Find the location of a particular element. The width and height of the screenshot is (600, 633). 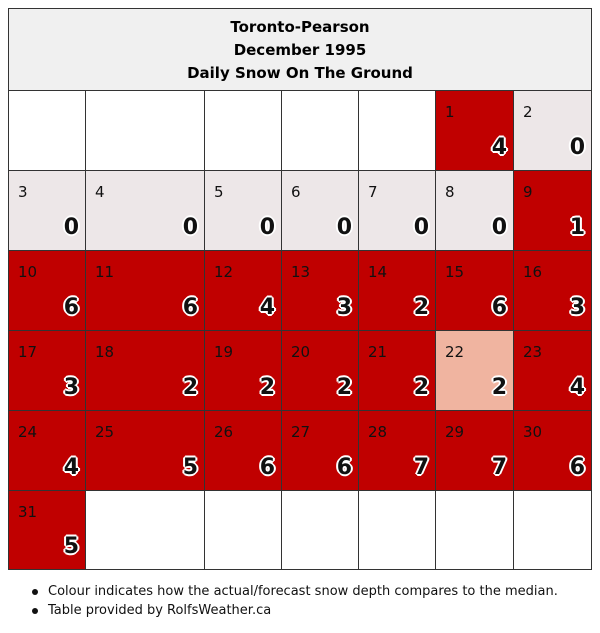

day-cell: 21 2 is located at coordinates (397, 371).